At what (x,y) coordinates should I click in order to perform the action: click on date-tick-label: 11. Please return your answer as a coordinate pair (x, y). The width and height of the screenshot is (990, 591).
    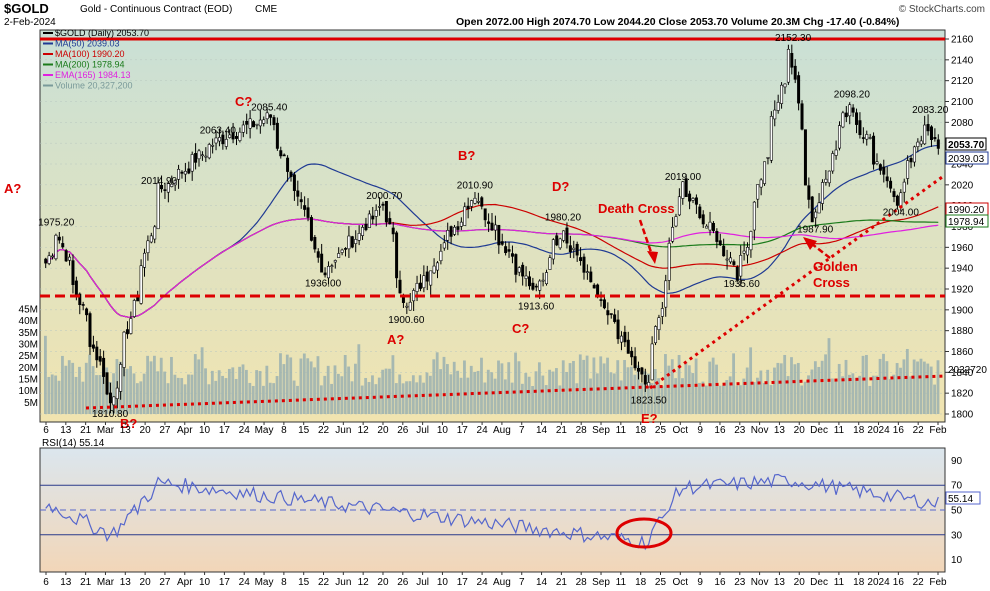
    Looking at the image, I should click on (621, 430).